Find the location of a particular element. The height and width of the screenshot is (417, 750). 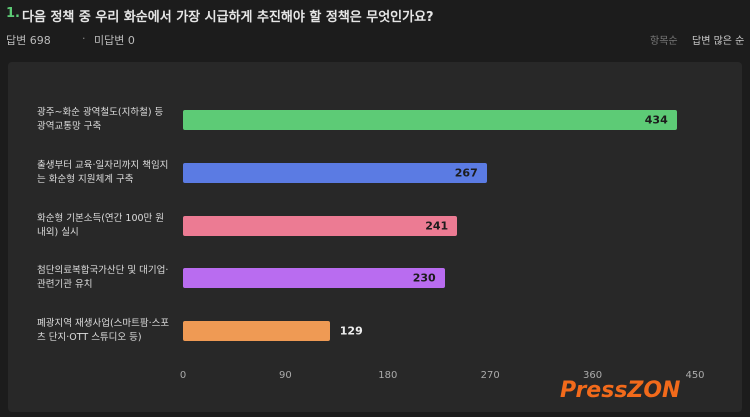

category-label: 폐광지역 재생사업(스마트팜·스포츠 단지·OTT 스튜디오 등) is located at coordinates (103, 331).